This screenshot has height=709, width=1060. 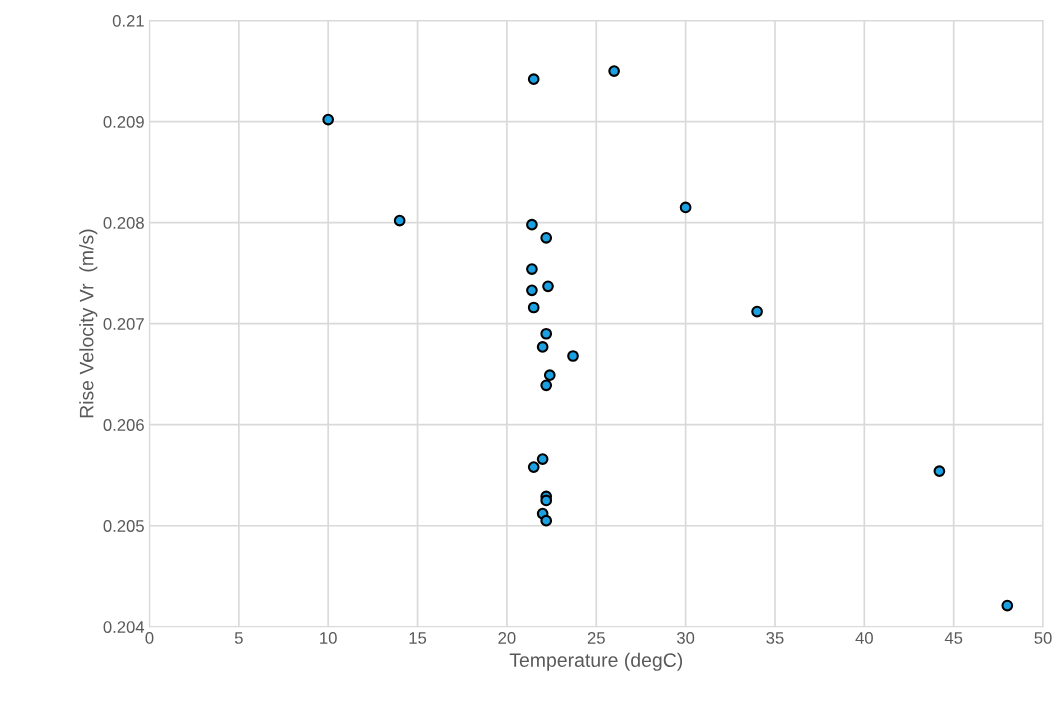 I want to click on x-tick-label: 50, so click(x=1043, y=638).